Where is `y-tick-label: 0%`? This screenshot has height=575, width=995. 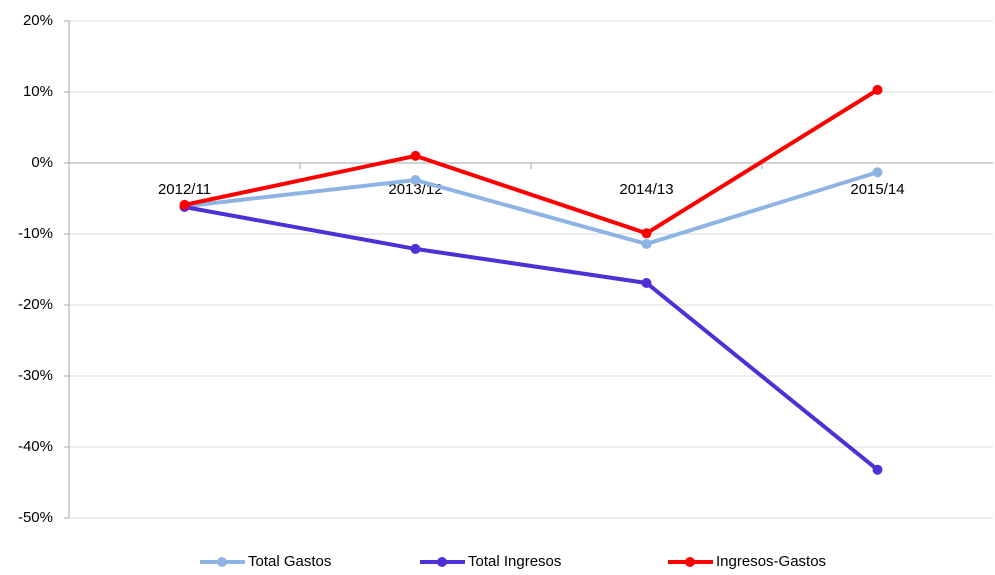 y-tick-label: 0% is located at coordinates (42, 162).